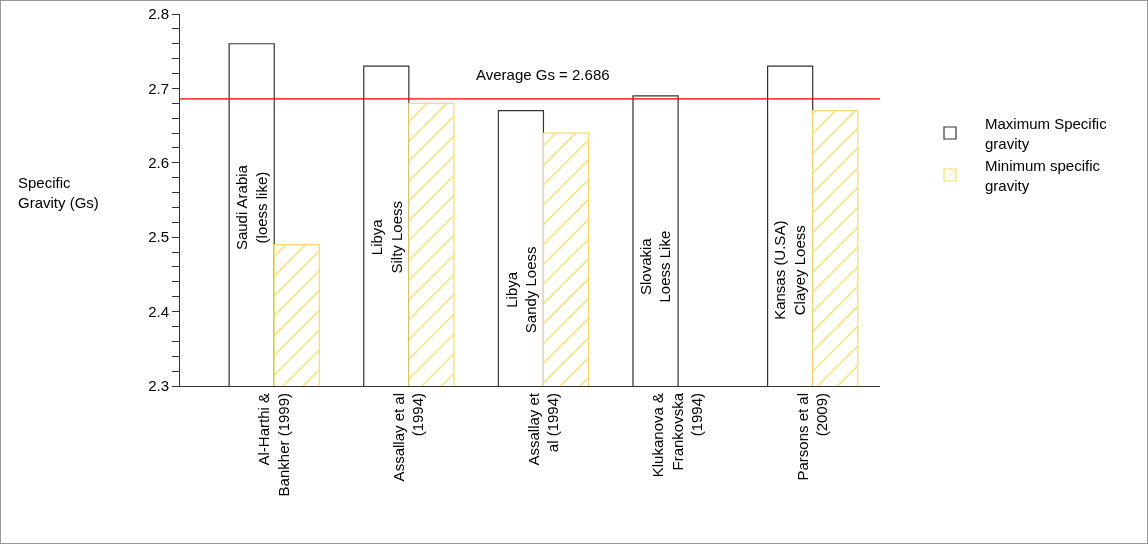 This screenshot has height=544, width=1148. I want to click on y-tick-label: 2.8, so click(158, 14).